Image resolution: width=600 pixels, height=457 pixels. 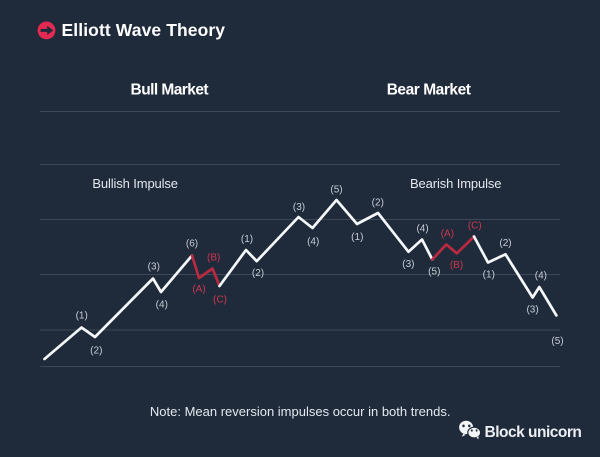 I want to click on svg-text: Bullish Impulse, so click(x=134, y=183).